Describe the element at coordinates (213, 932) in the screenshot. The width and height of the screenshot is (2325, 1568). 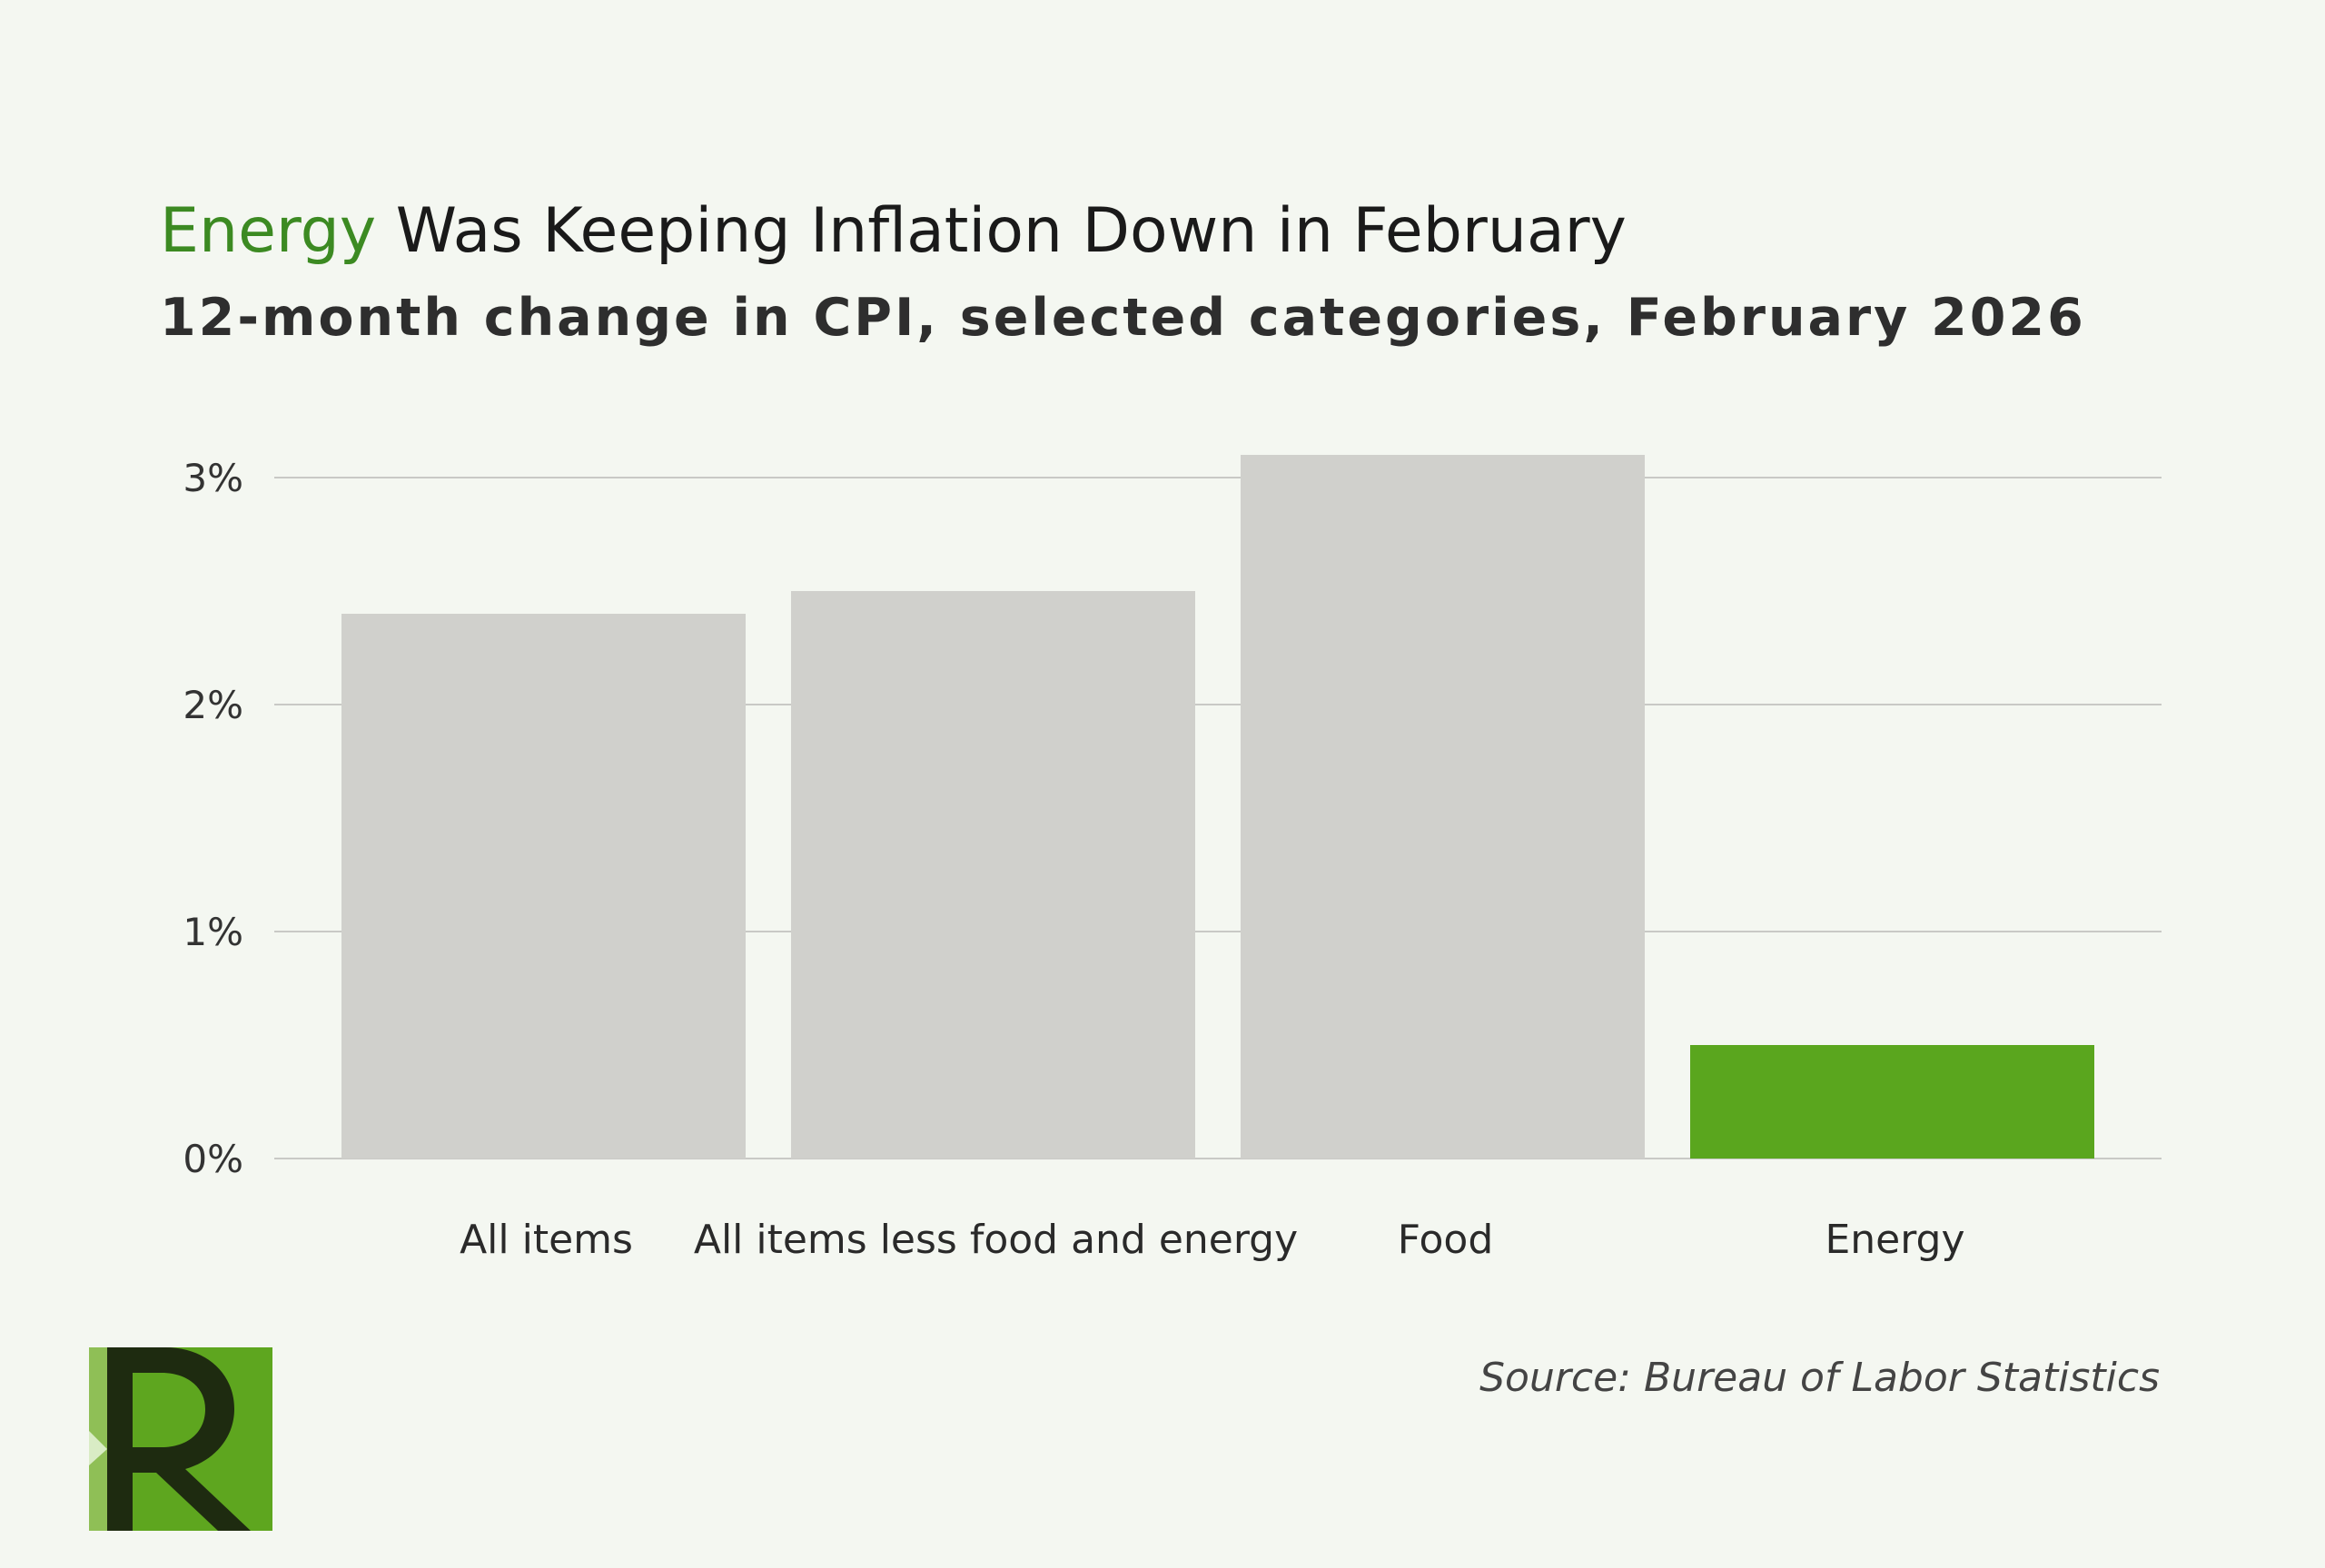
I see `y-tick-label: 1%` at that location.